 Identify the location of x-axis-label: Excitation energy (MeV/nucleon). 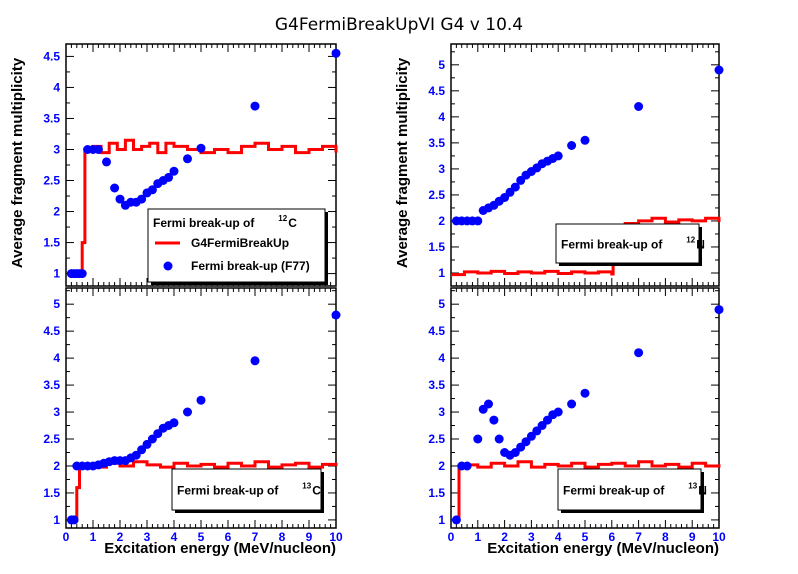
(220, 548).